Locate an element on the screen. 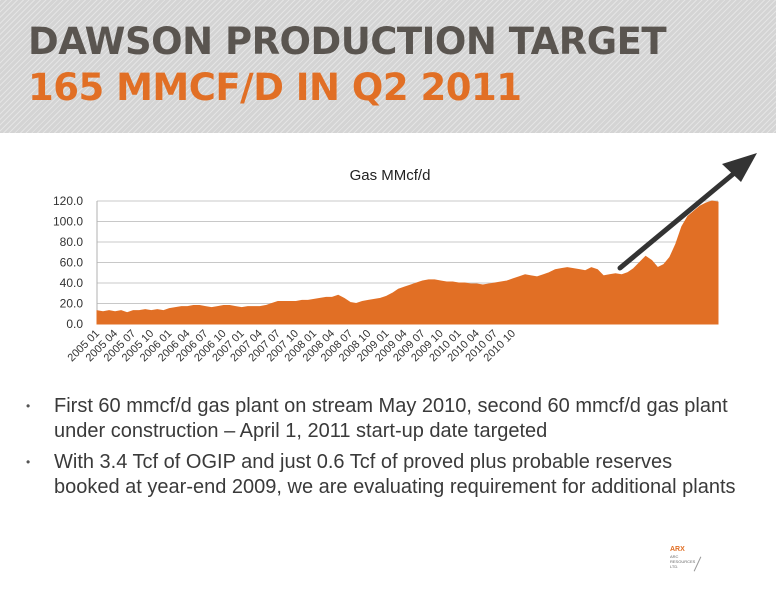 The width and height of the screenshot is (776, 600). y-tick-label: 80.0 is located at coordinates (72, 242).